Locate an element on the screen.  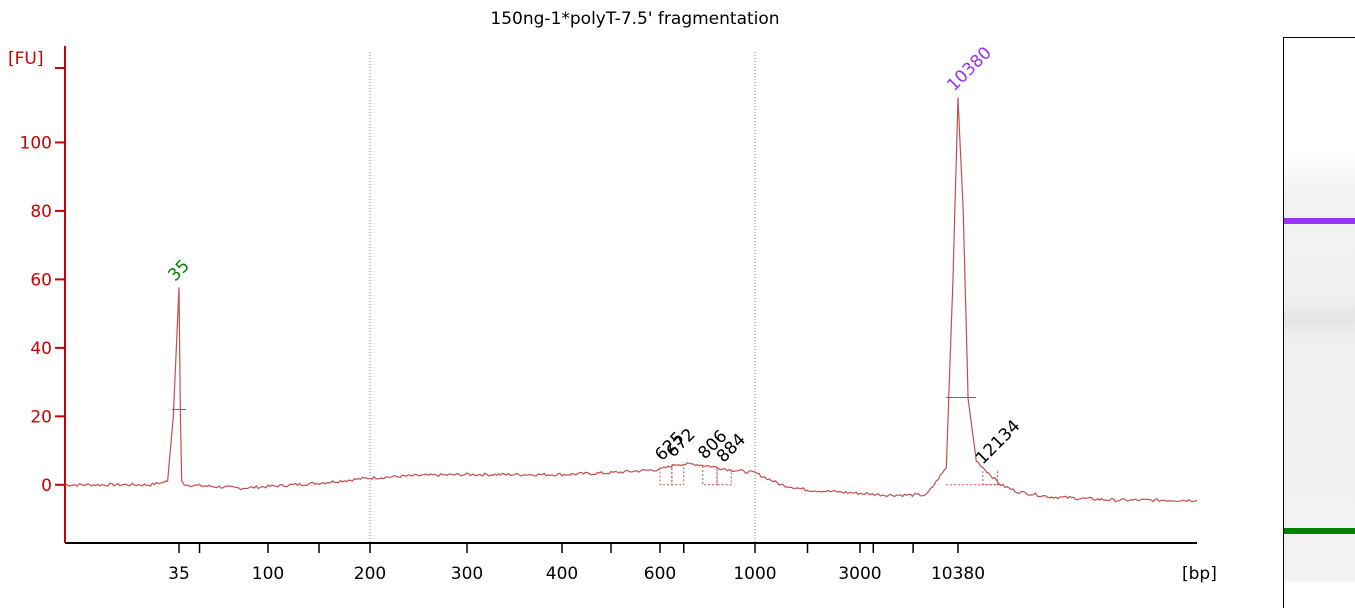
gel-lane is located at coordinates (1319, 322).